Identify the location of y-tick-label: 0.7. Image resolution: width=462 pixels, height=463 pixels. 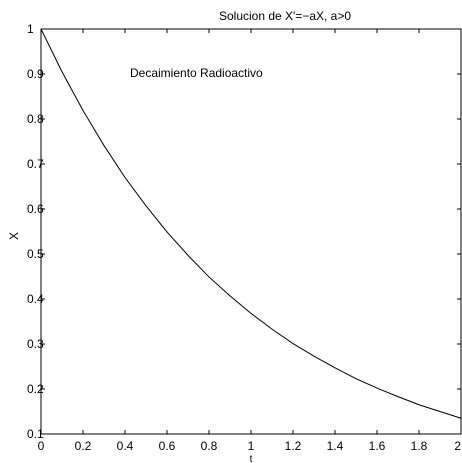
(35, 164).